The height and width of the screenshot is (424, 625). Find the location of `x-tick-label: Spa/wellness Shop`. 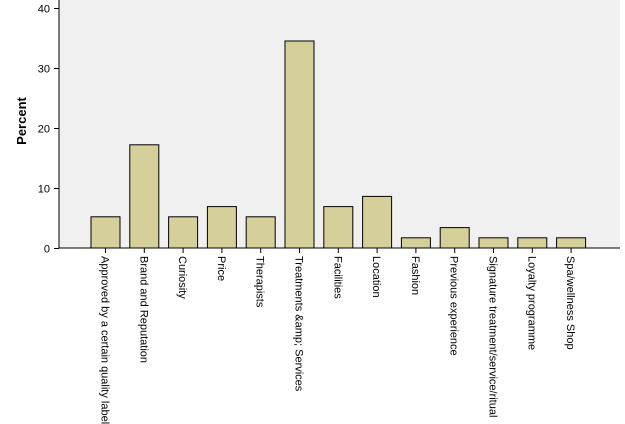

x-tick-label: Spa/wellness Shop is located at coordinates (570, 303).